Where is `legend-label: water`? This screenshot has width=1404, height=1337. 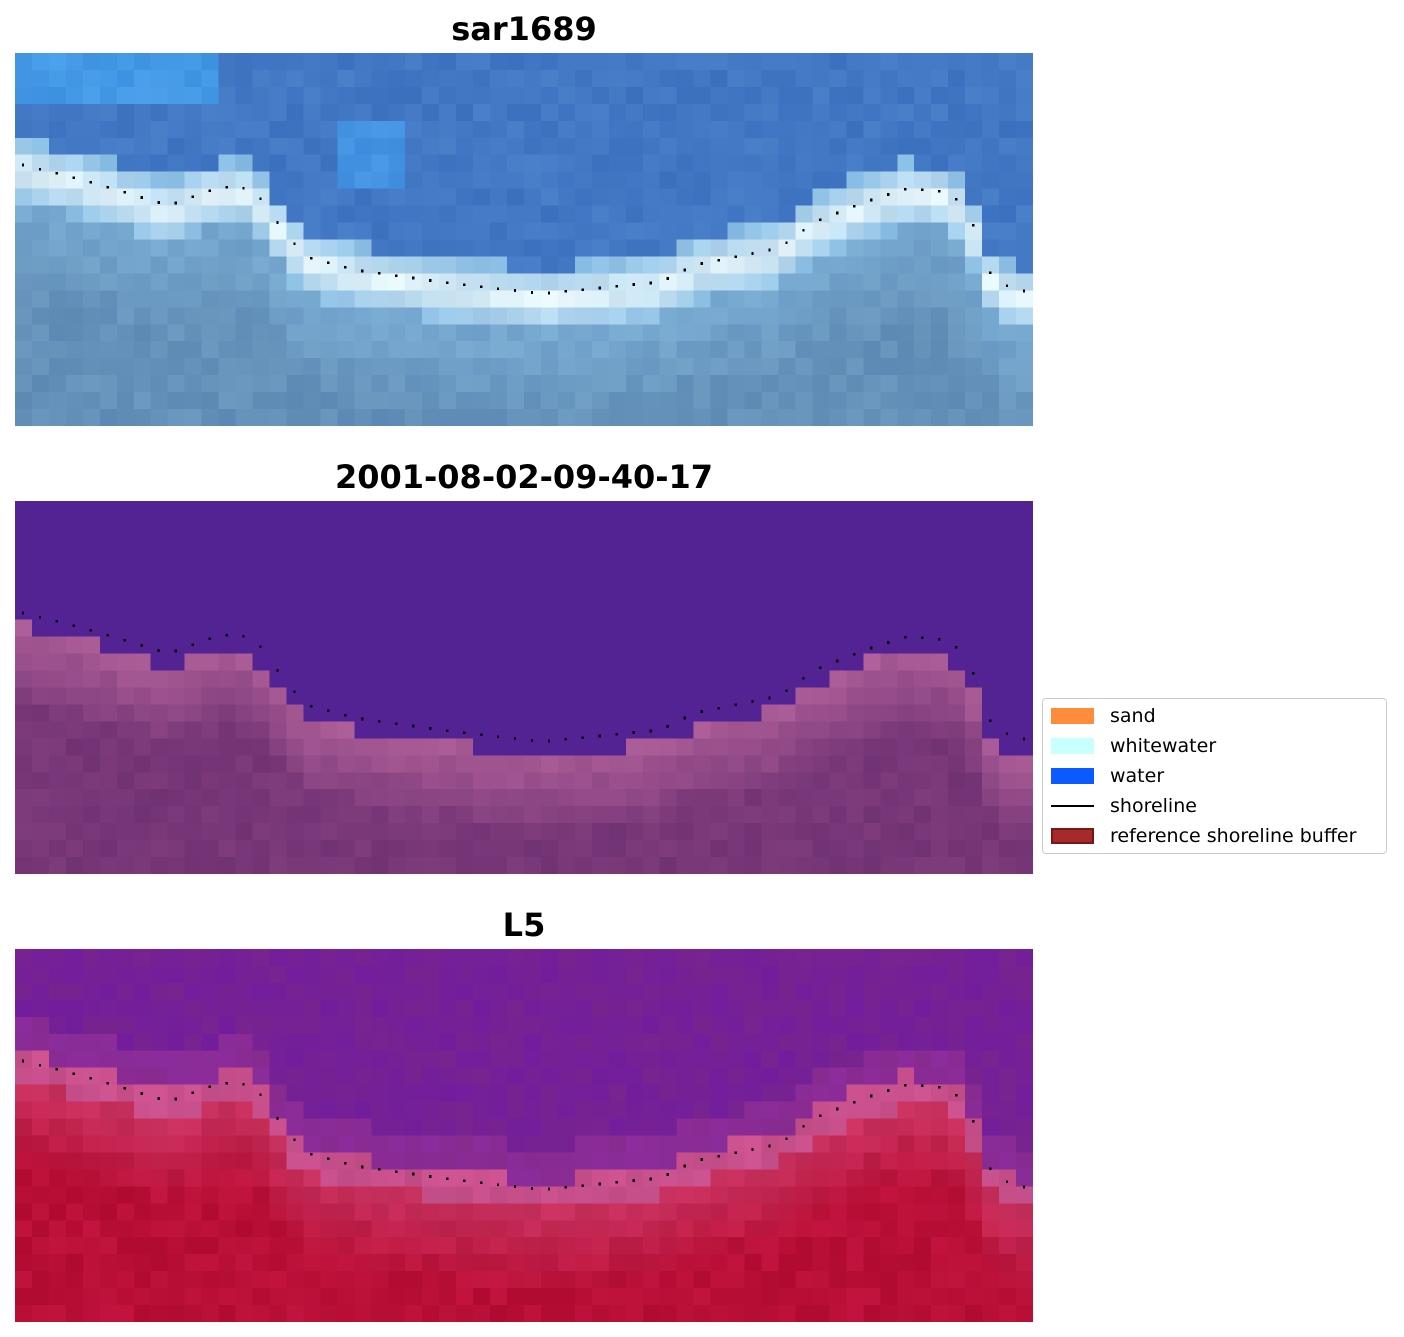
legend-label: water is located at coordinates (1137, 776).